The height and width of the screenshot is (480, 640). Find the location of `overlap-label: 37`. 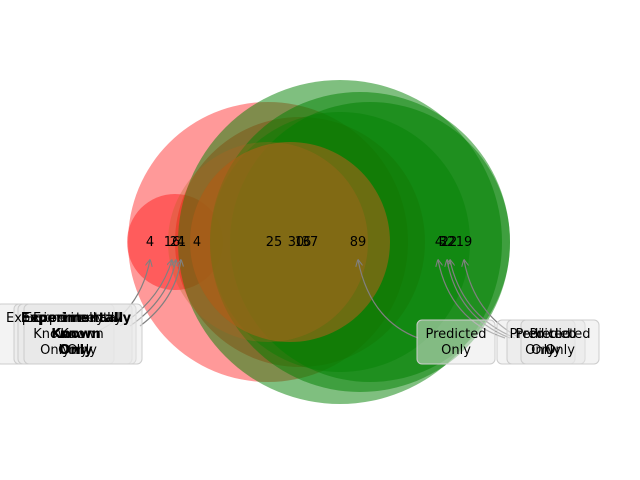

overlap-label: 37 is located at coordinates (310, 242).